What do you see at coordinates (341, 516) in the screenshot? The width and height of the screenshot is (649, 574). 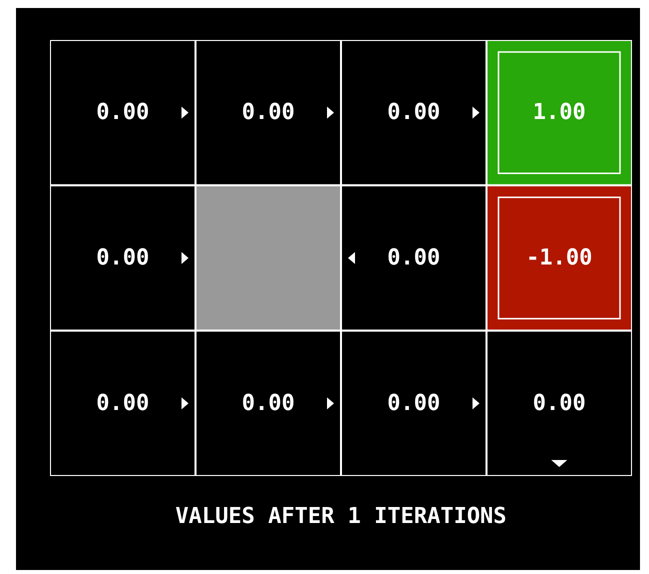 I see `text: VALUES AFTER 1 ITERATIONS` at bounding box center [341, 516].